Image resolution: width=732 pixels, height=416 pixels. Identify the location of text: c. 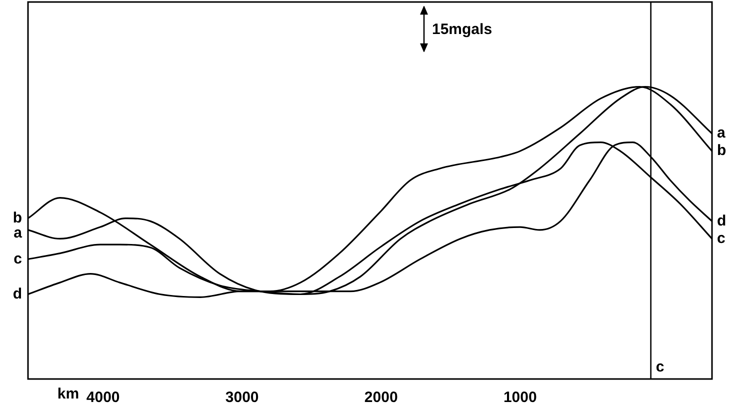
(18, 259).